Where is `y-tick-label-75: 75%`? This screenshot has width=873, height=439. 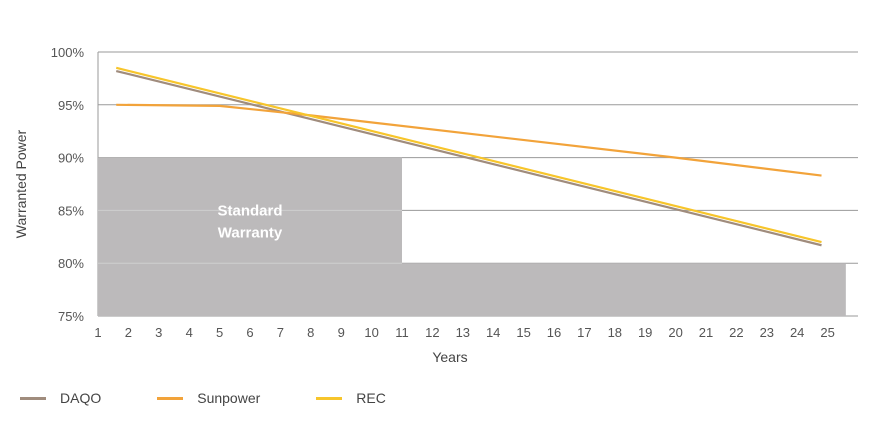
y-tick-label-75: 75% is located at coordinates (71, 316).